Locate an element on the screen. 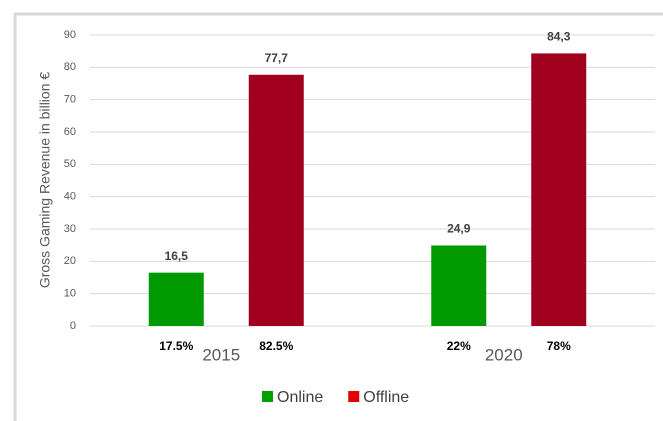  y-tick-label: 30 is located at coordinates (70, 229).